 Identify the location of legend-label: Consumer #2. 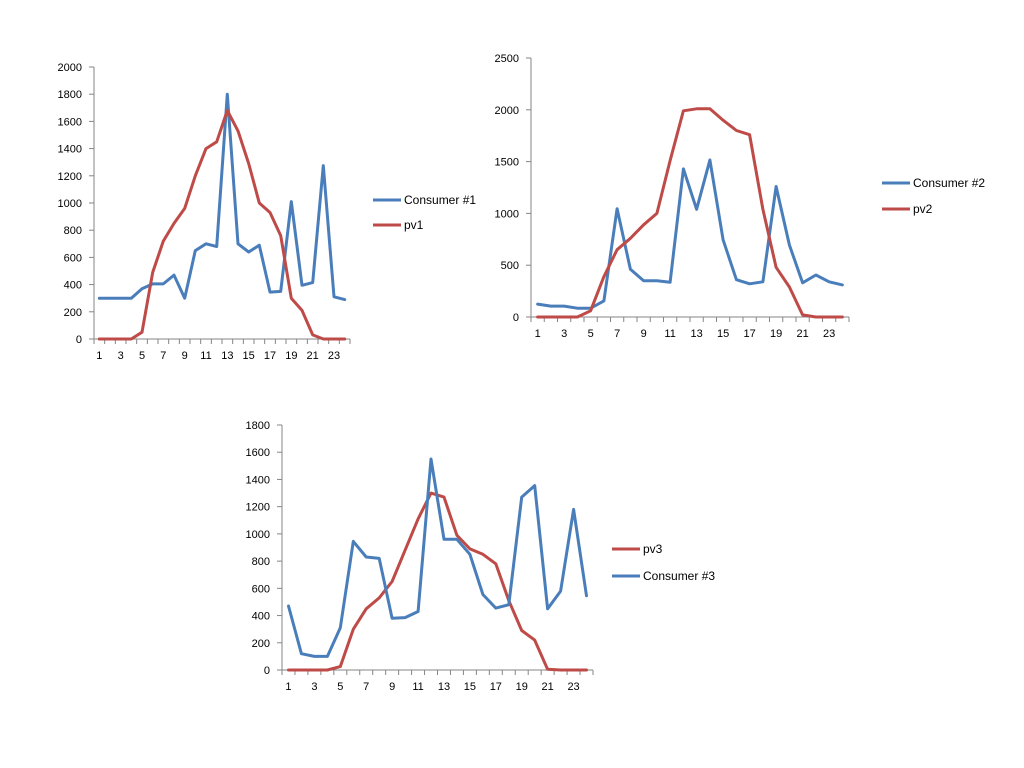
(949, 183).